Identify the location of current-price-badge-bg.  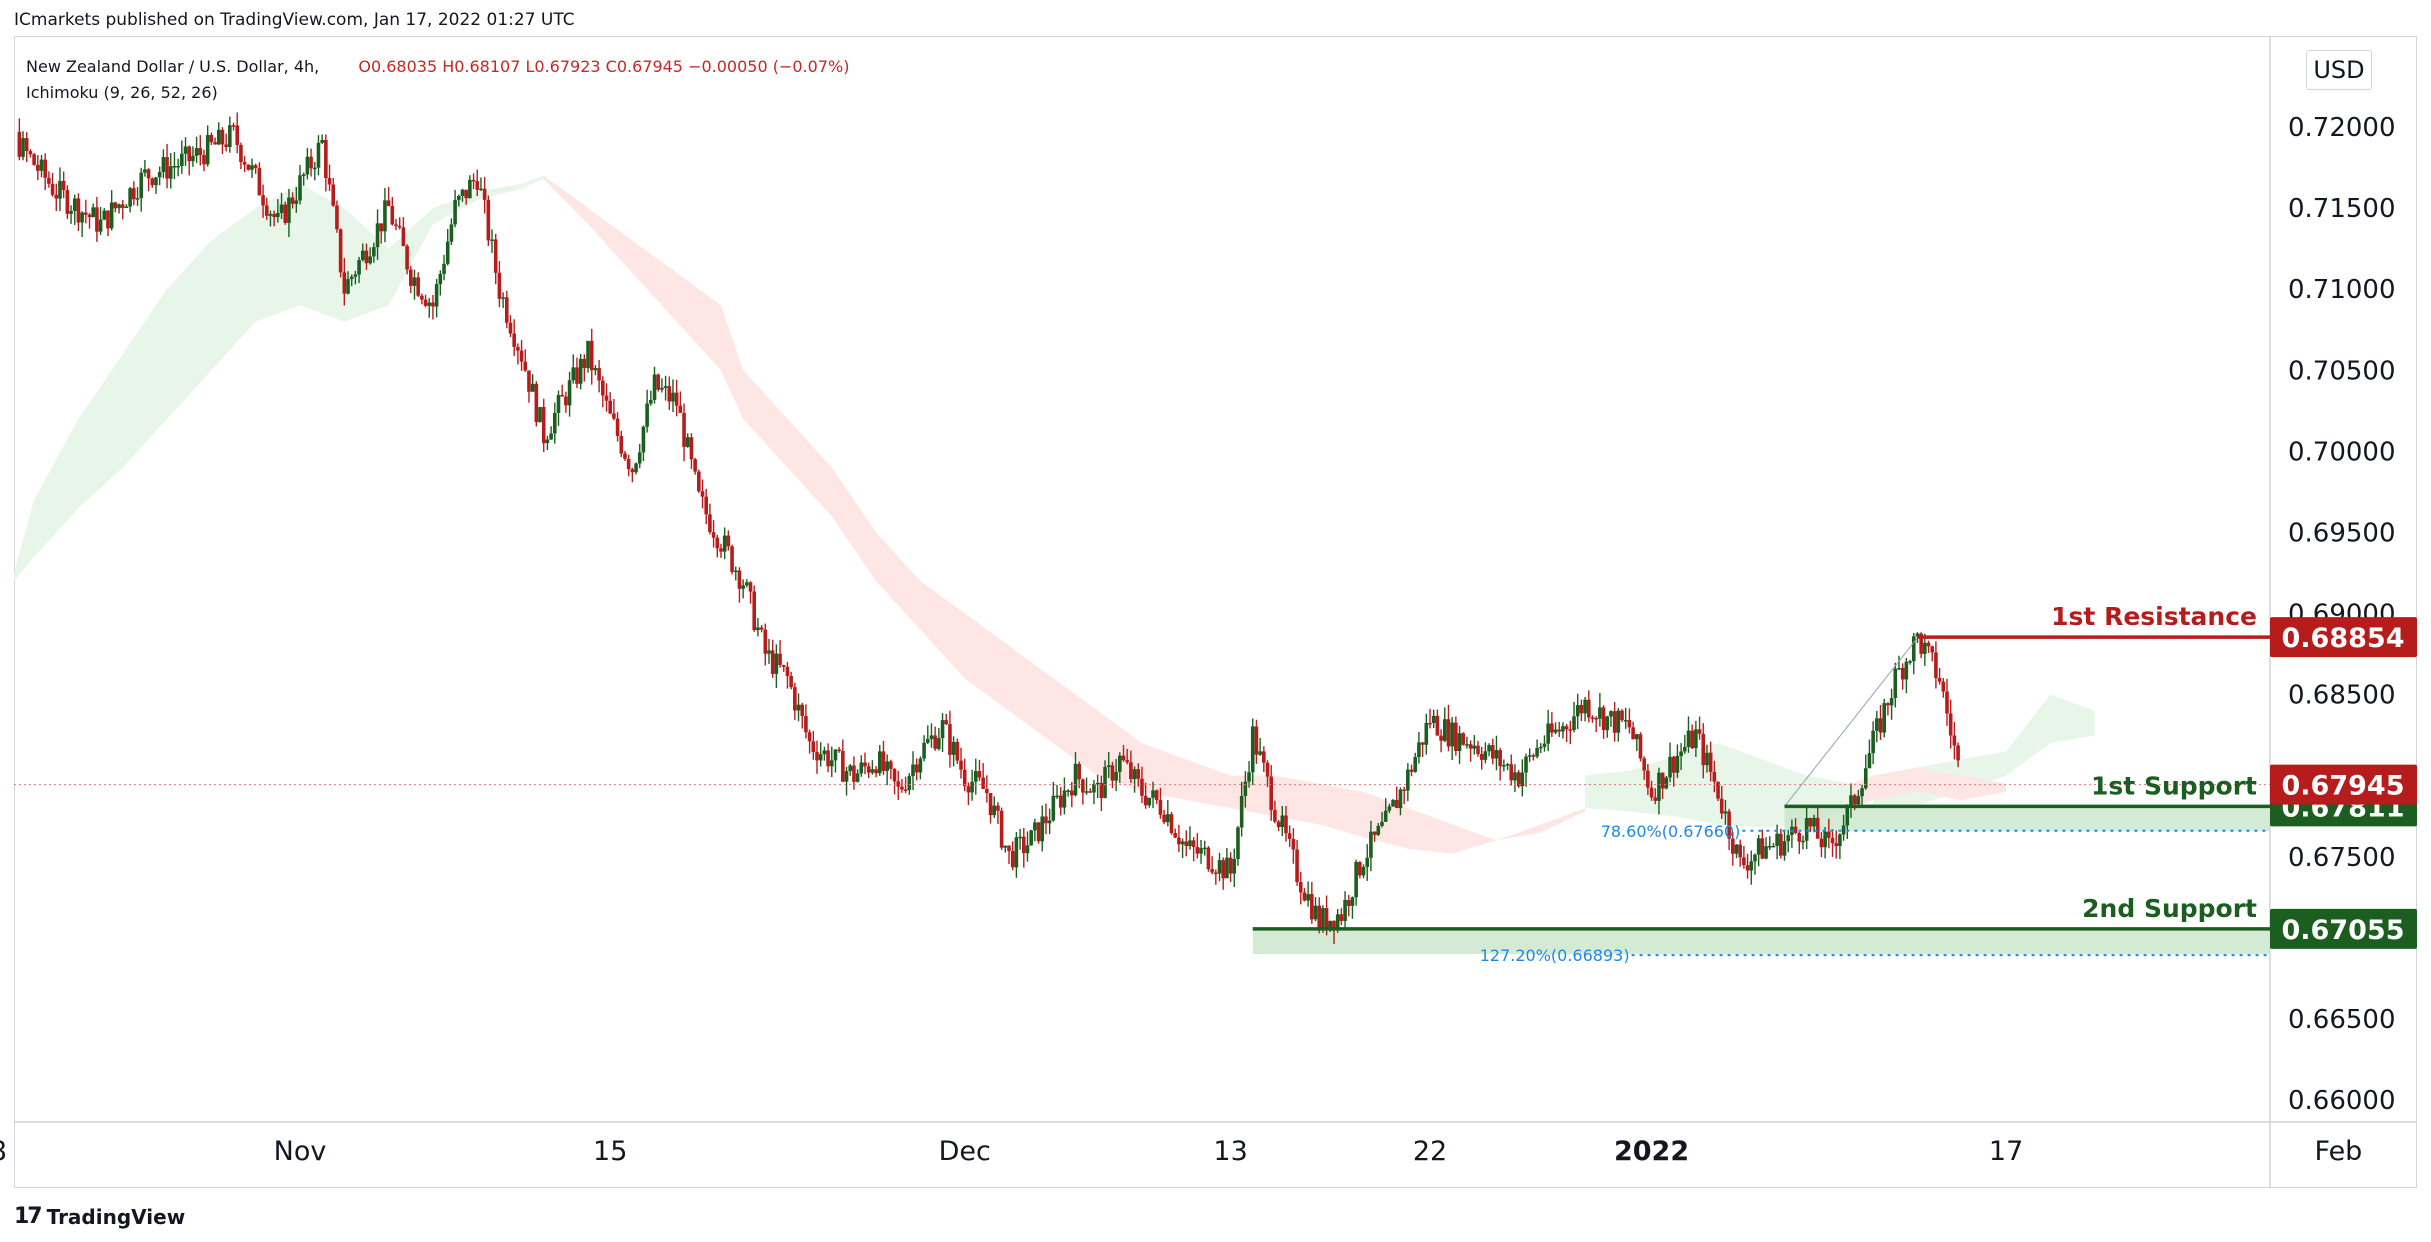
(2343, 784).